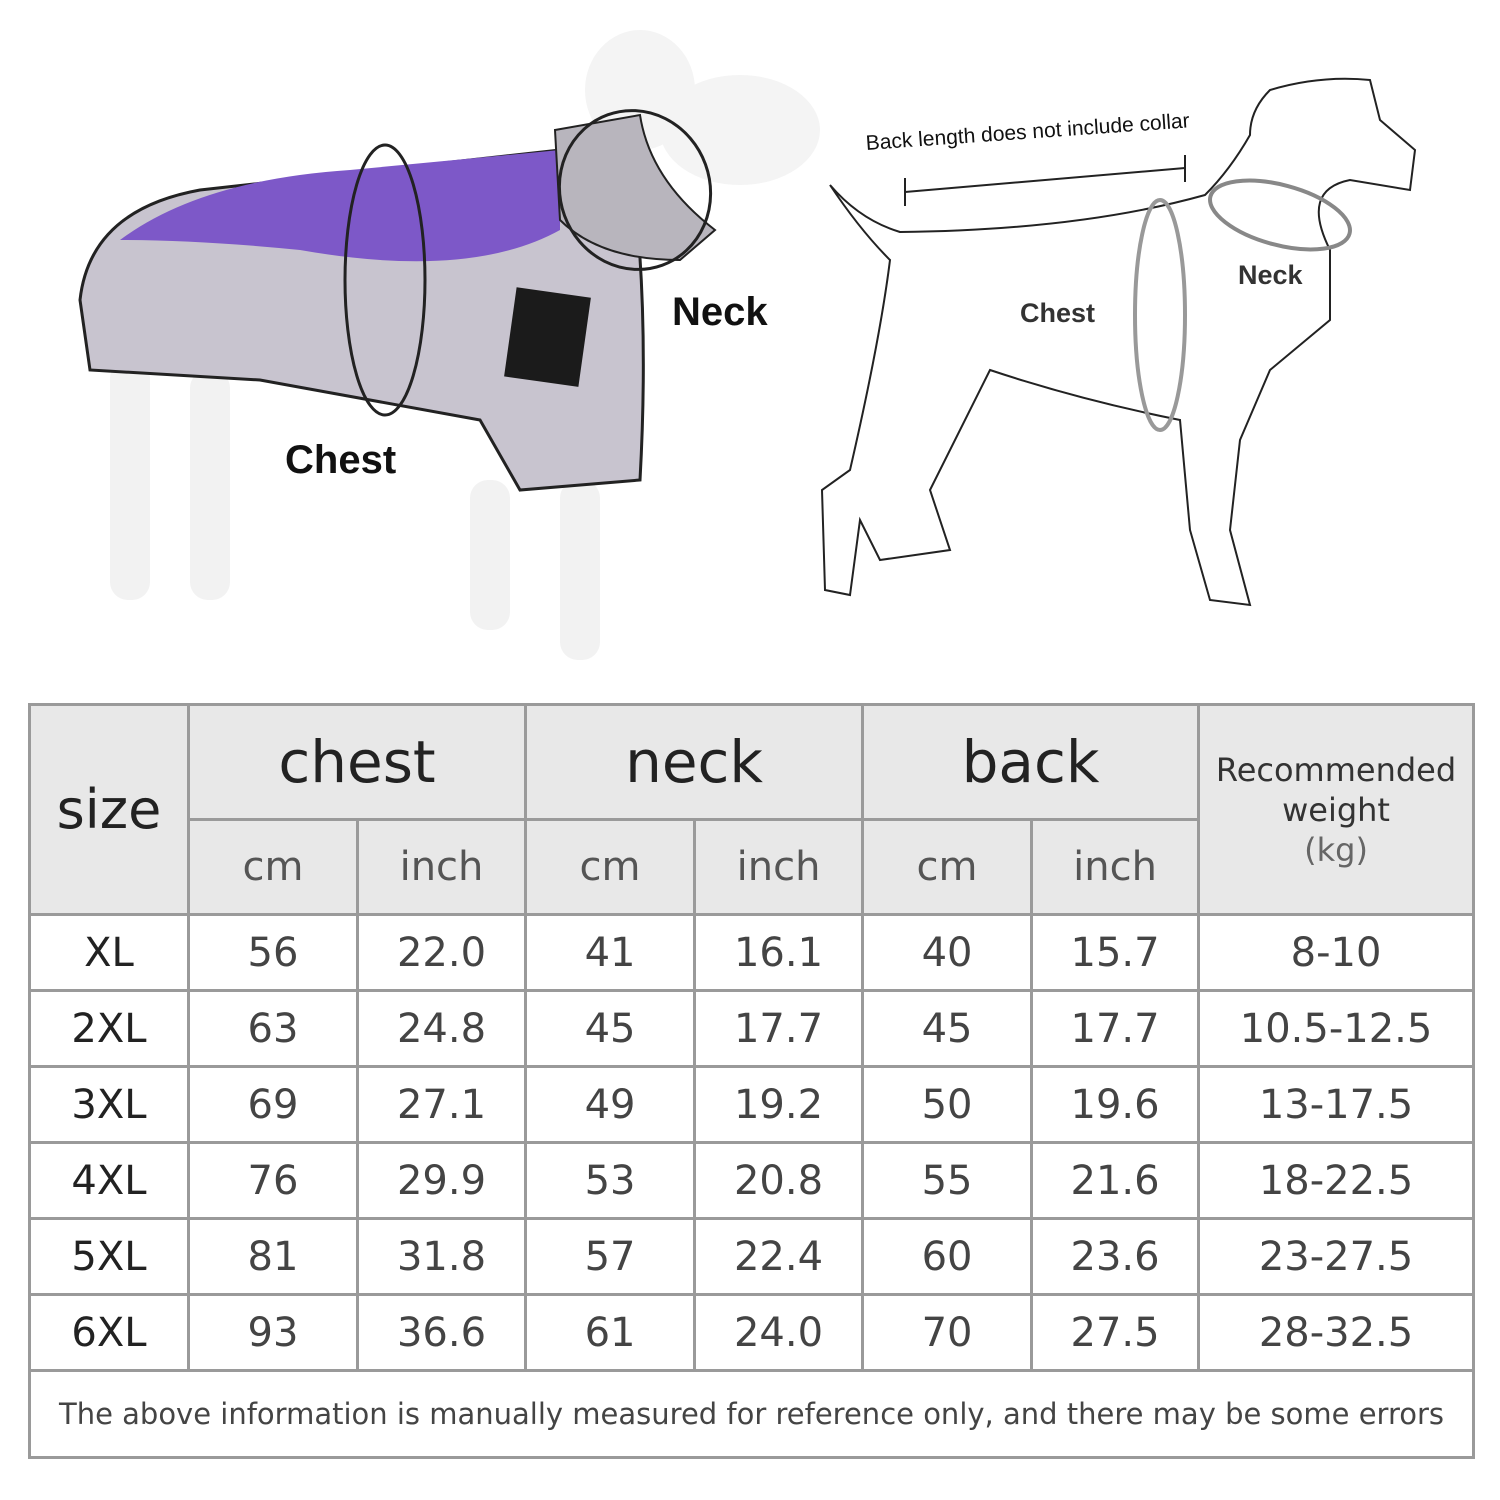  I want to click on cell-chest-cm: 93, so click(273, 1332).